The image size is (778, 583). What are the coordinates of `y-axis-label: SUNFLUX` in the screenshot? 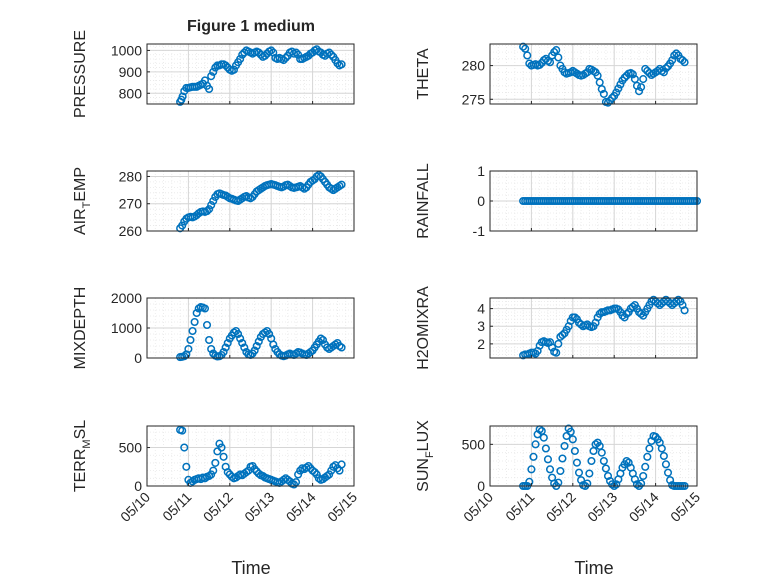 It's located at (425, 456).